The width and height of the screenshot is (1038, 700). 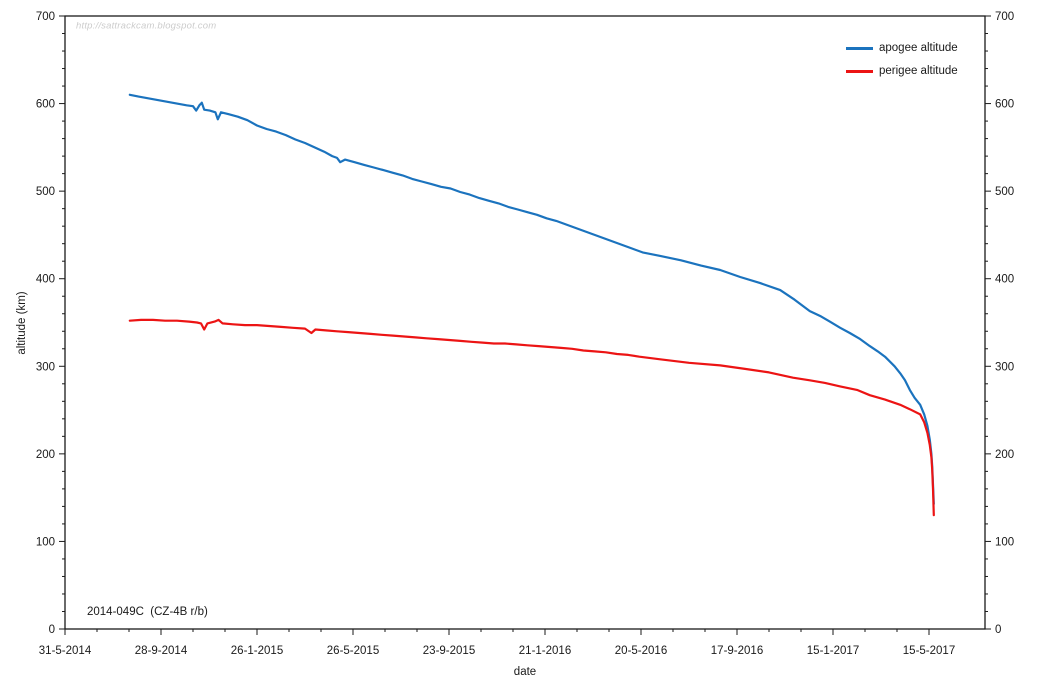 I want to click on x-tick-label: 26-5-2015, so click(x=353, y=651).